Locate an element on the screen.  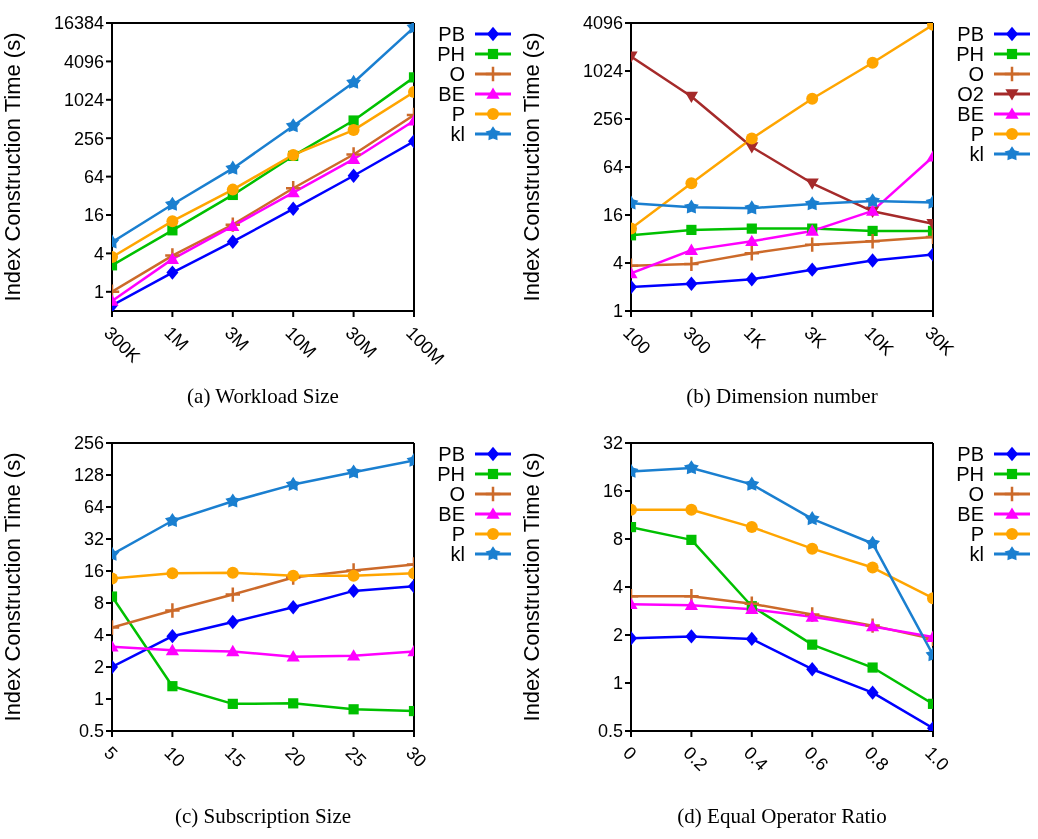
x-tick-label: 30 is located at coordinates (416, 757).